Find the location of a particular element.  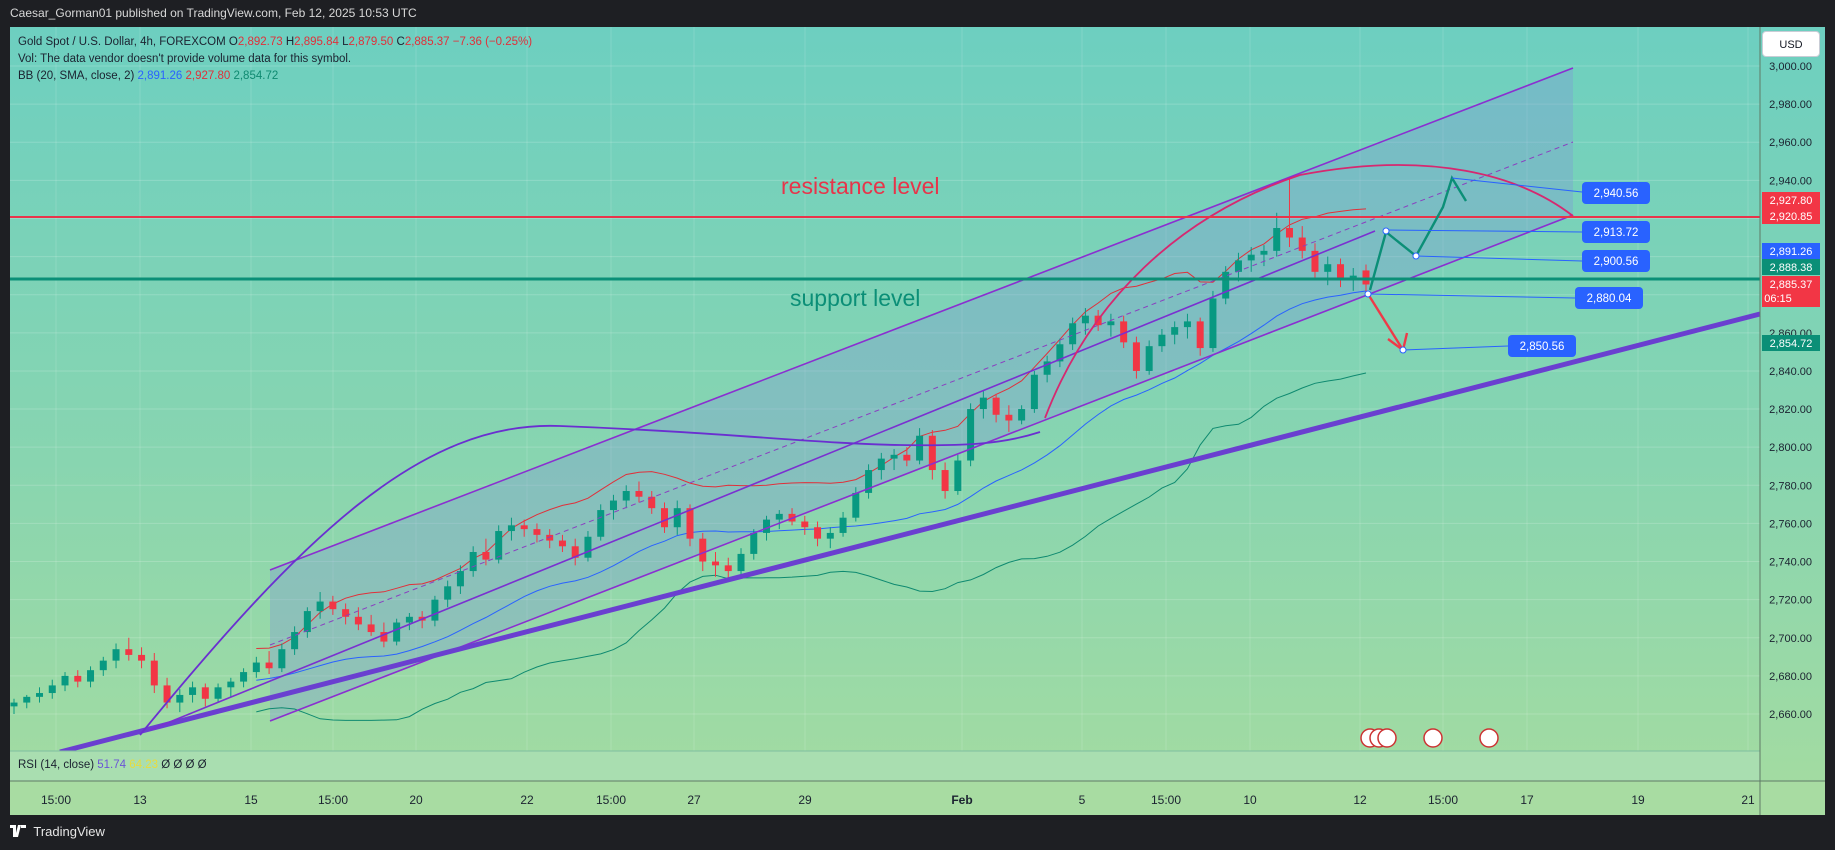

rsi-value: 51.74 is located at coordinates (112, 765).